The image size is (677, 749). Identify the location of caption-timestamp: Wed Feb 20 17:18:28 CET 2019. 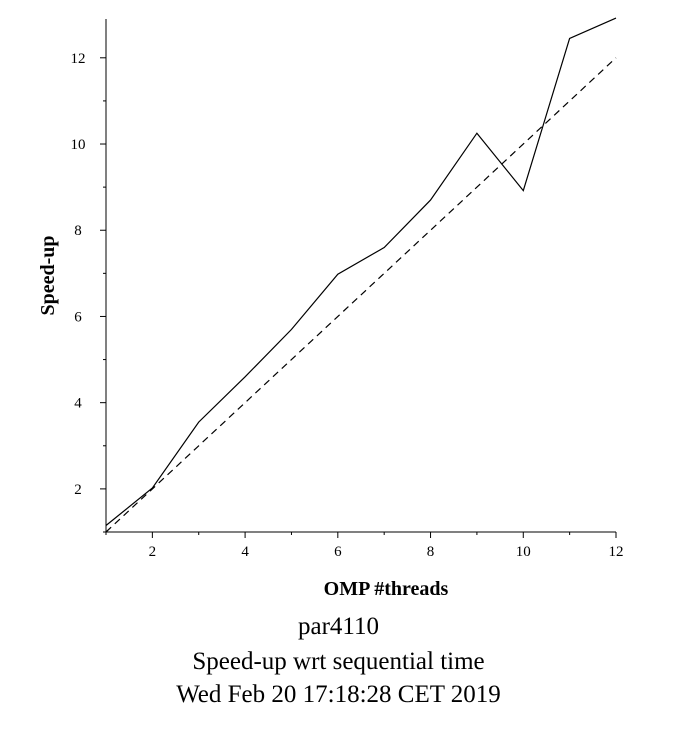
(338, 694).